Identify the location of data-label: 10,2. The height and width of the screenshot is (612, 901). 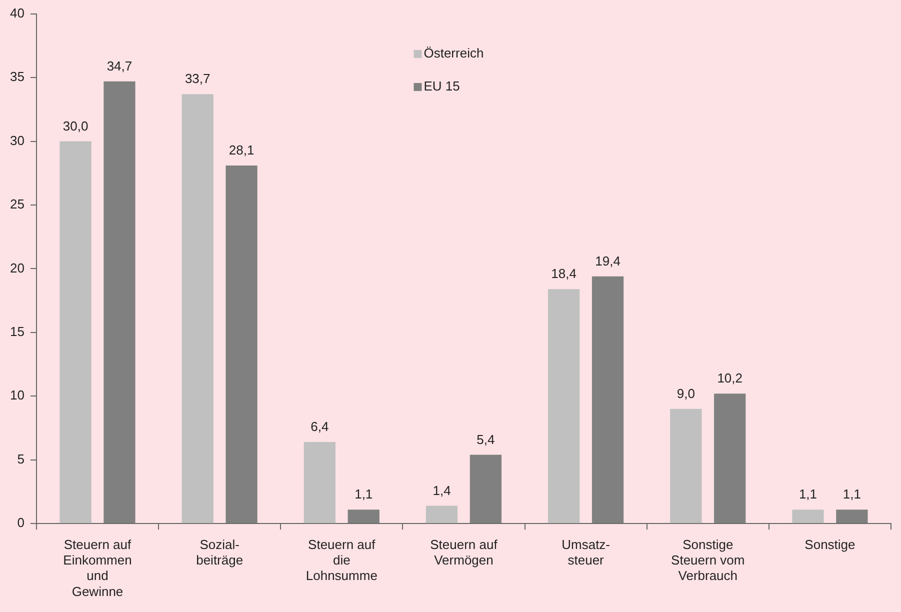
(730, 378).